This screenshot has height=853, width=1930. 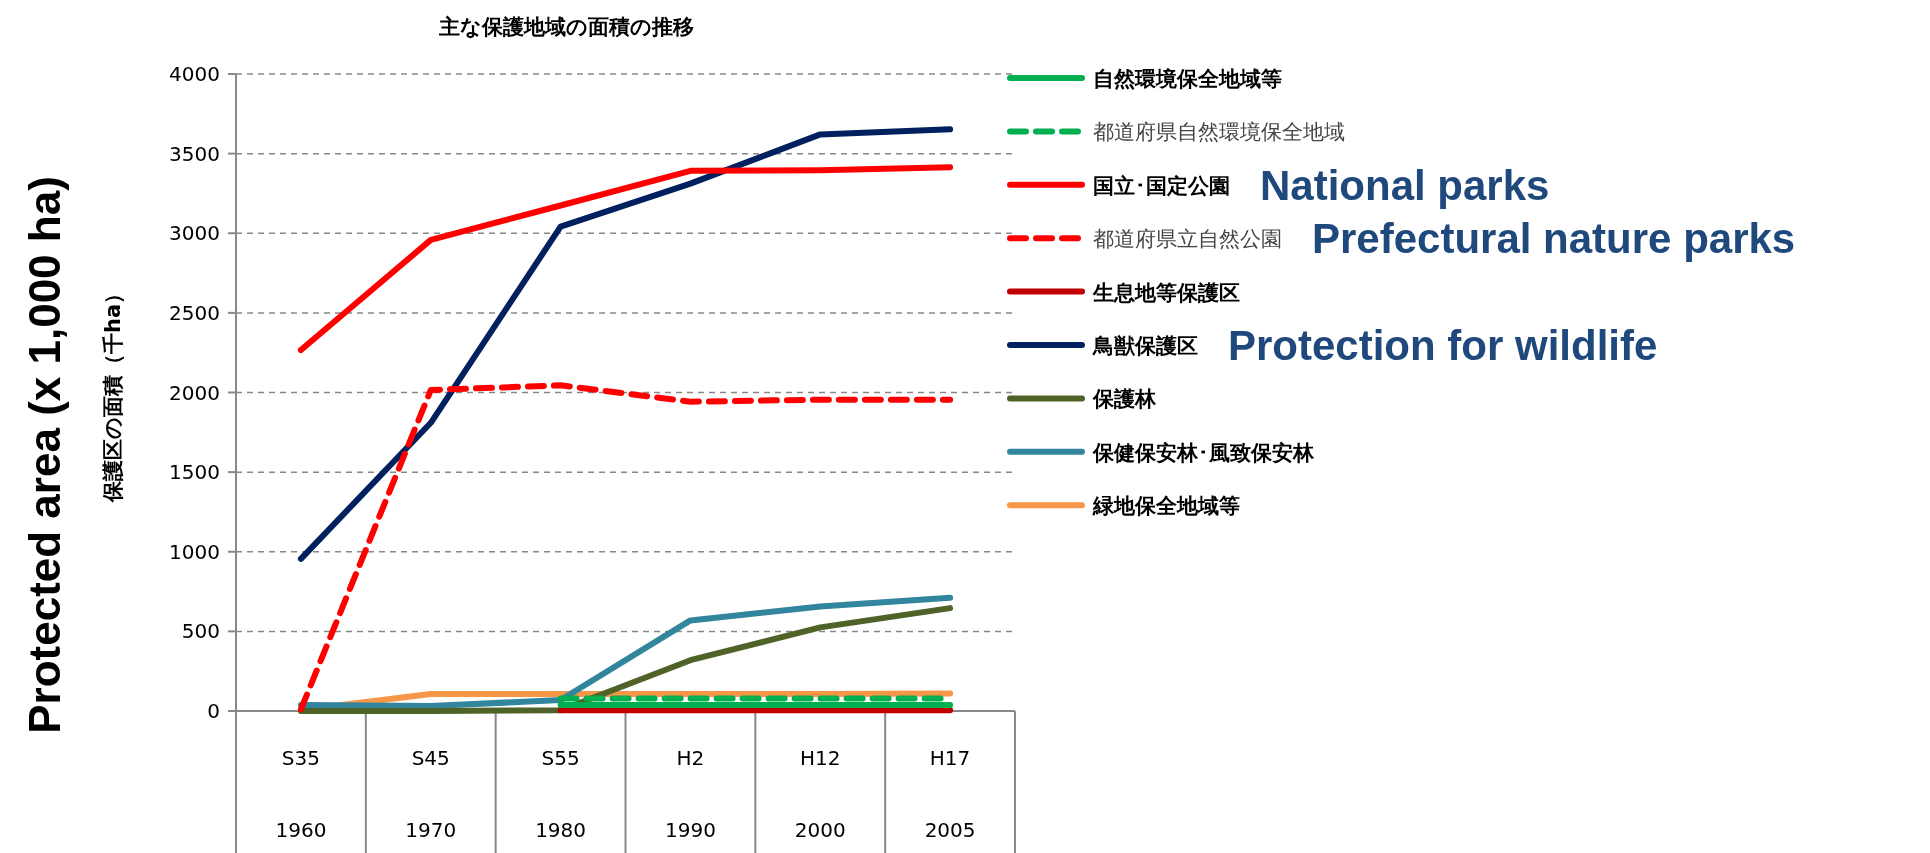 What do you see at coordinates (194, 312) in the screenshot?
I see `y-tick-label: 2500` at bounding box center [194, 312].